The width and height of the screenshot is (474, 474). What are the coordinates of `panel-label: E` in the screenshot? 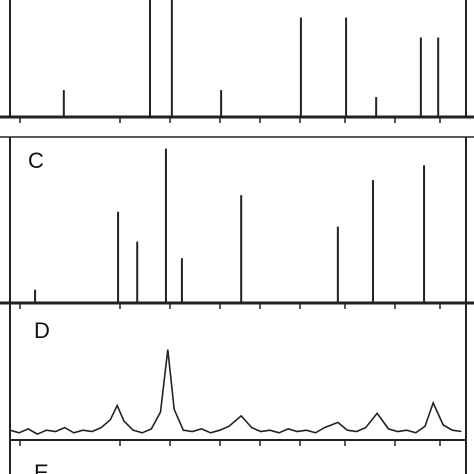 It's located at (41, 467).